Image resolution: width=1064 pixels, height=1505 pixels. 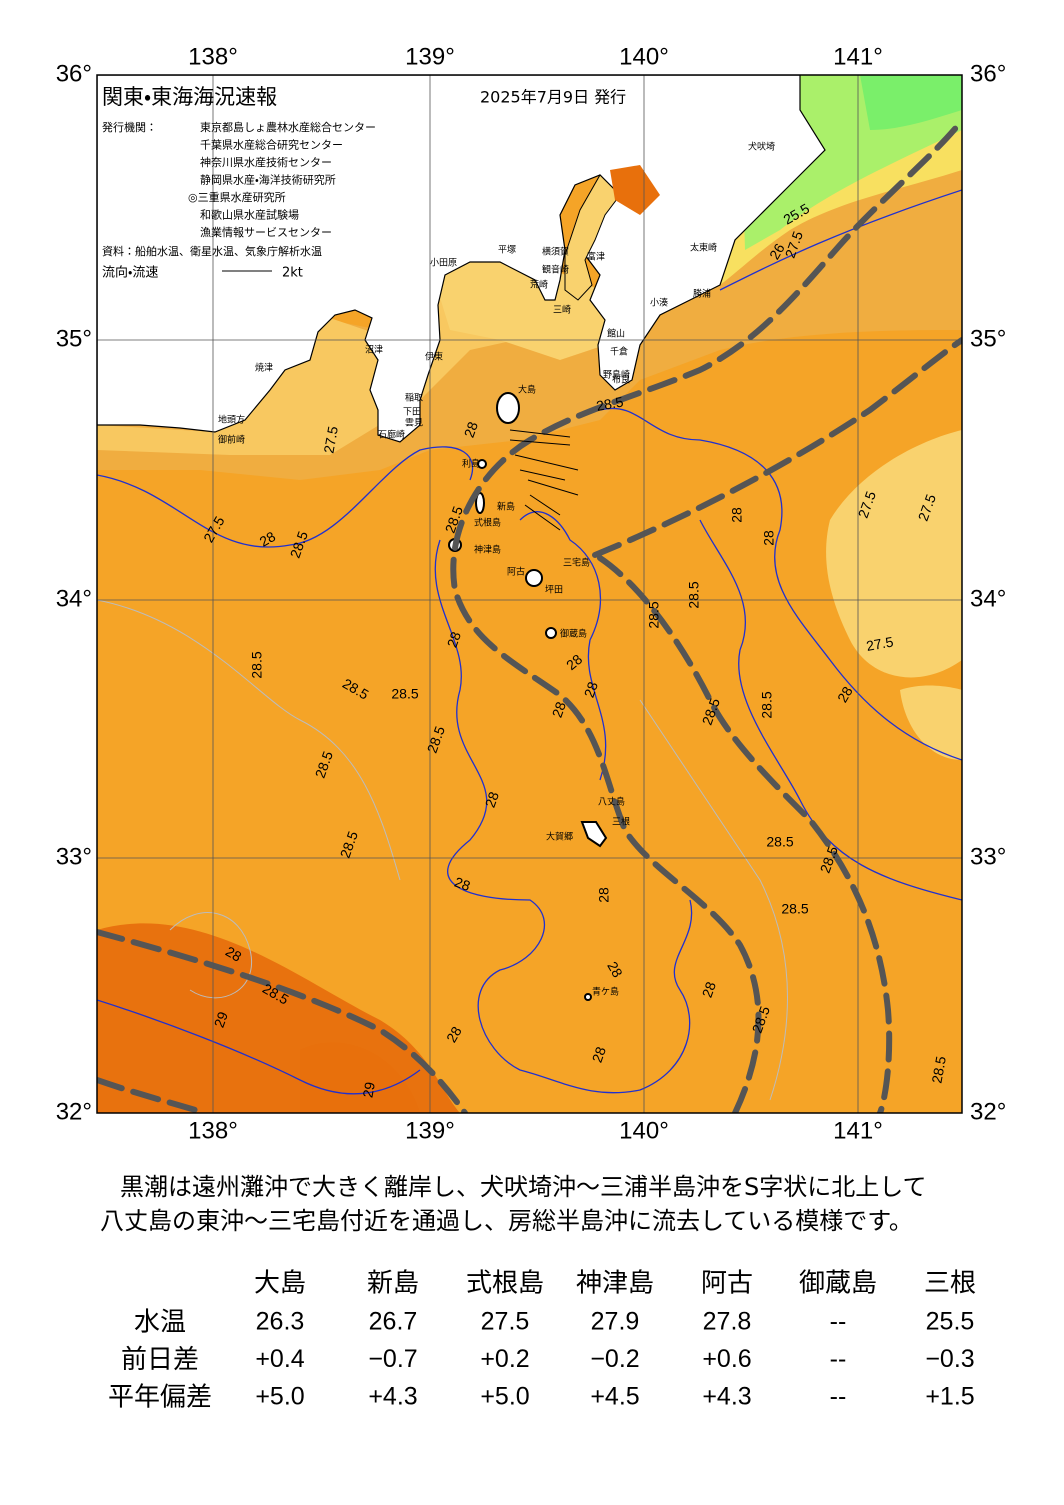 What do you see at coordinates (702, 294) in the screenshot?
I see `place-name: 勝浦` at bounding box center [702, 294].